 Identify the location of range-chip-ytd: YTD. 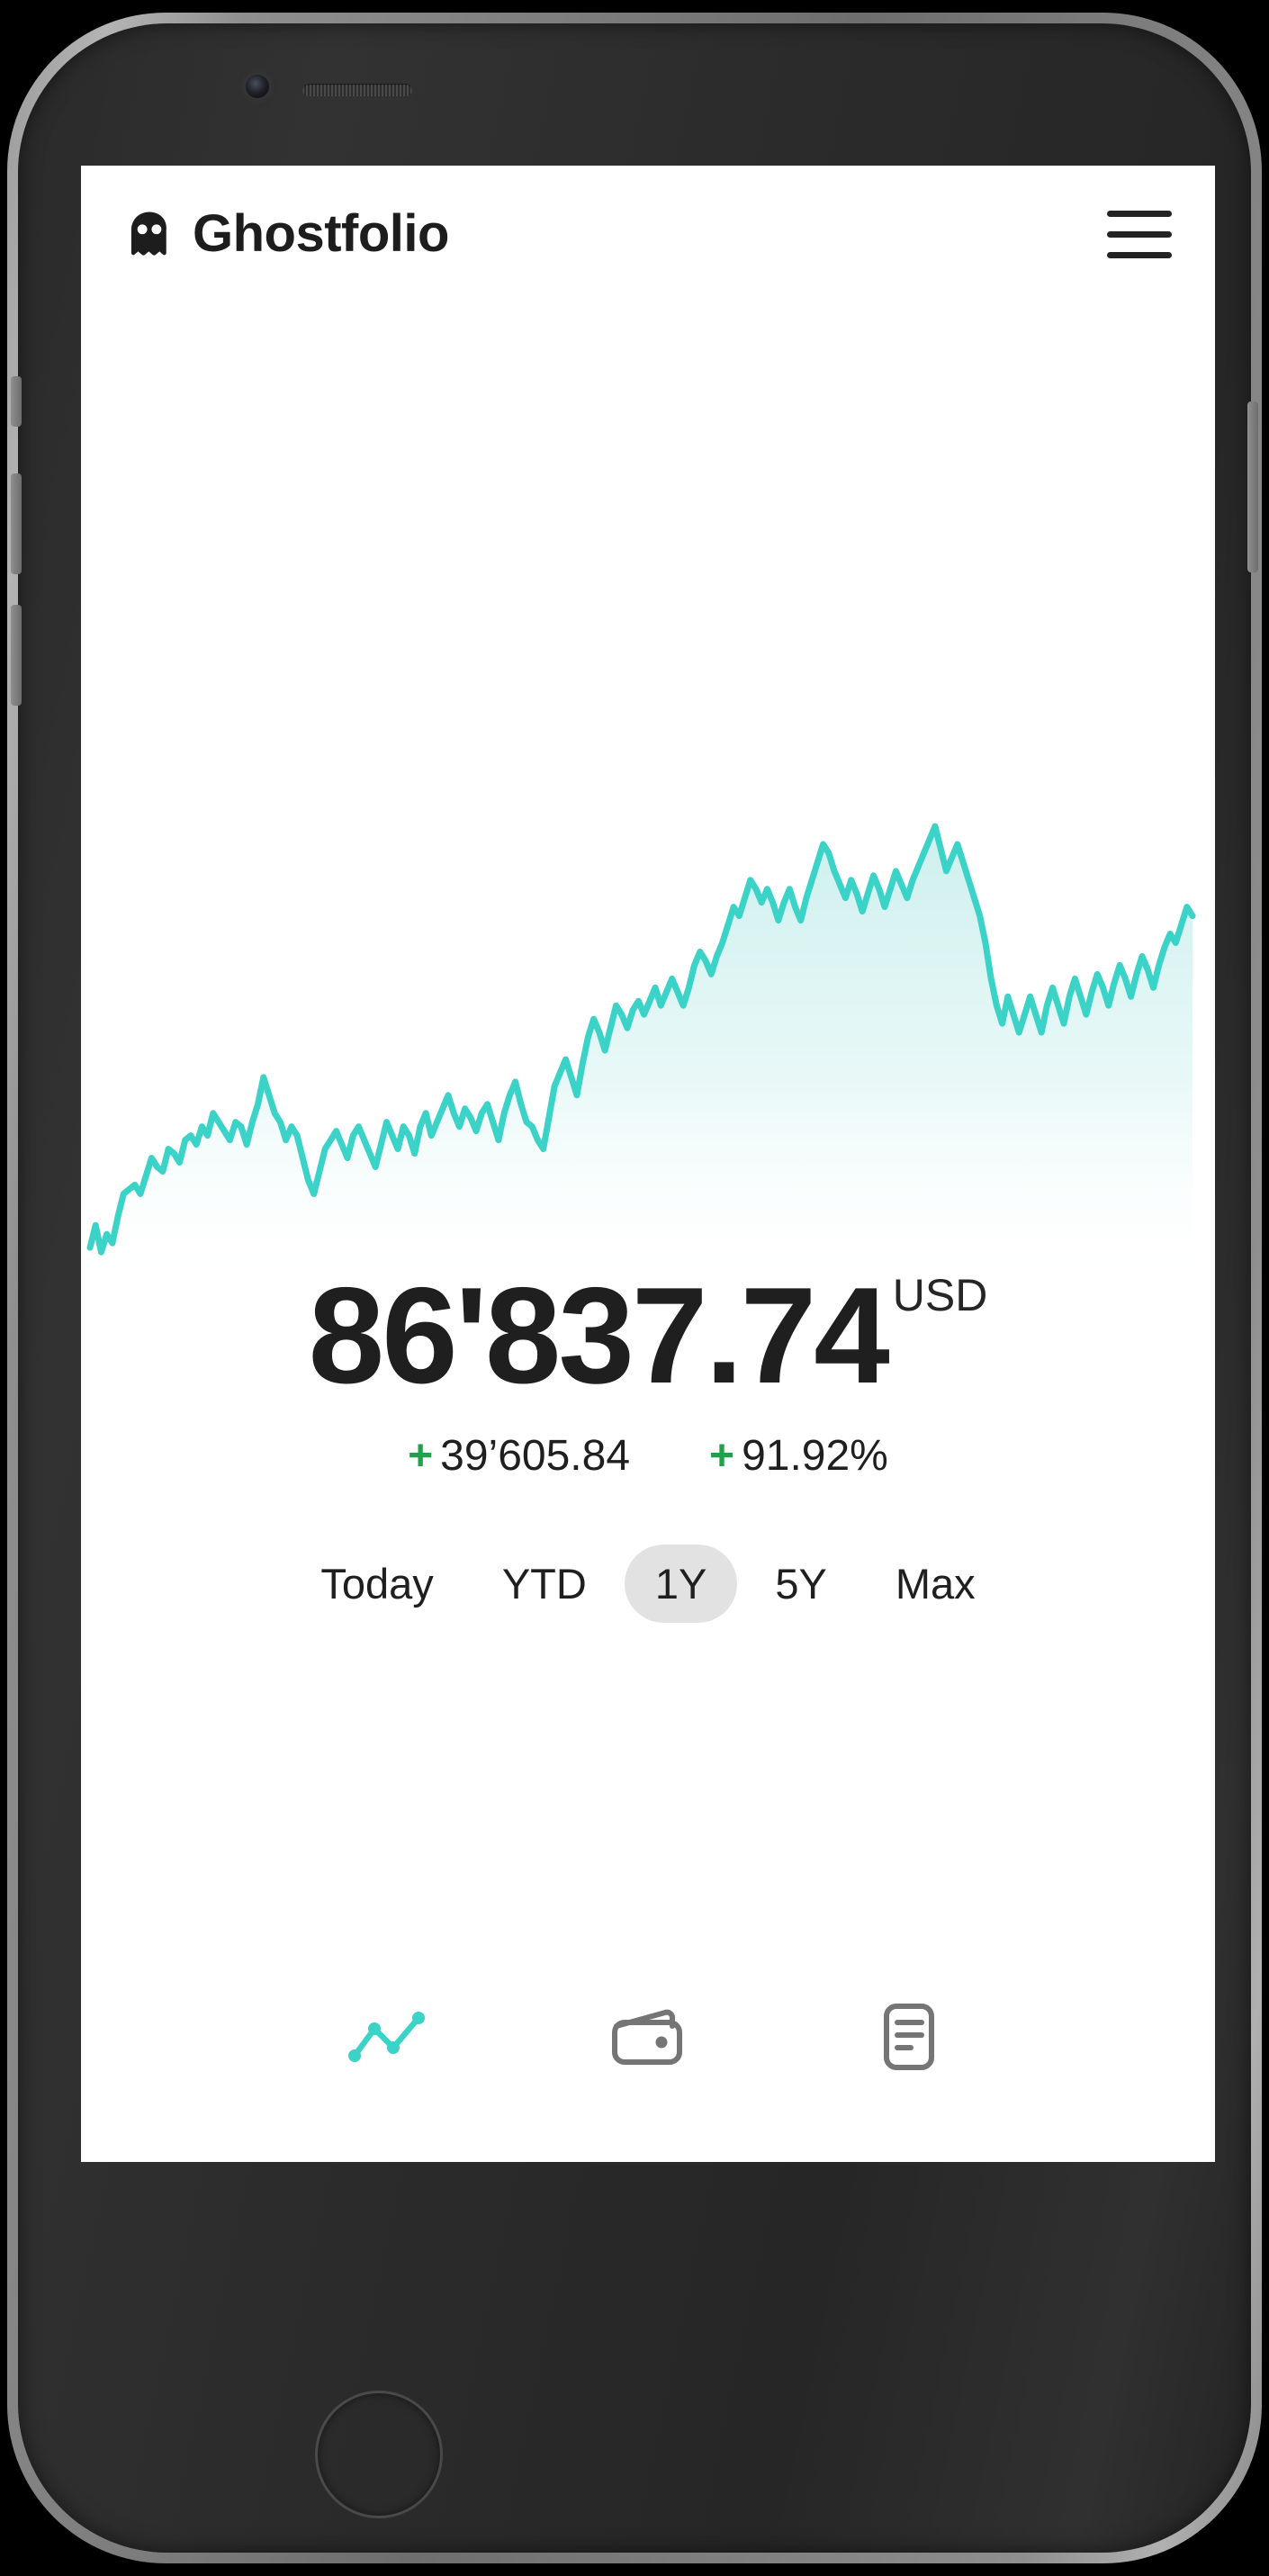
(544, 1584).